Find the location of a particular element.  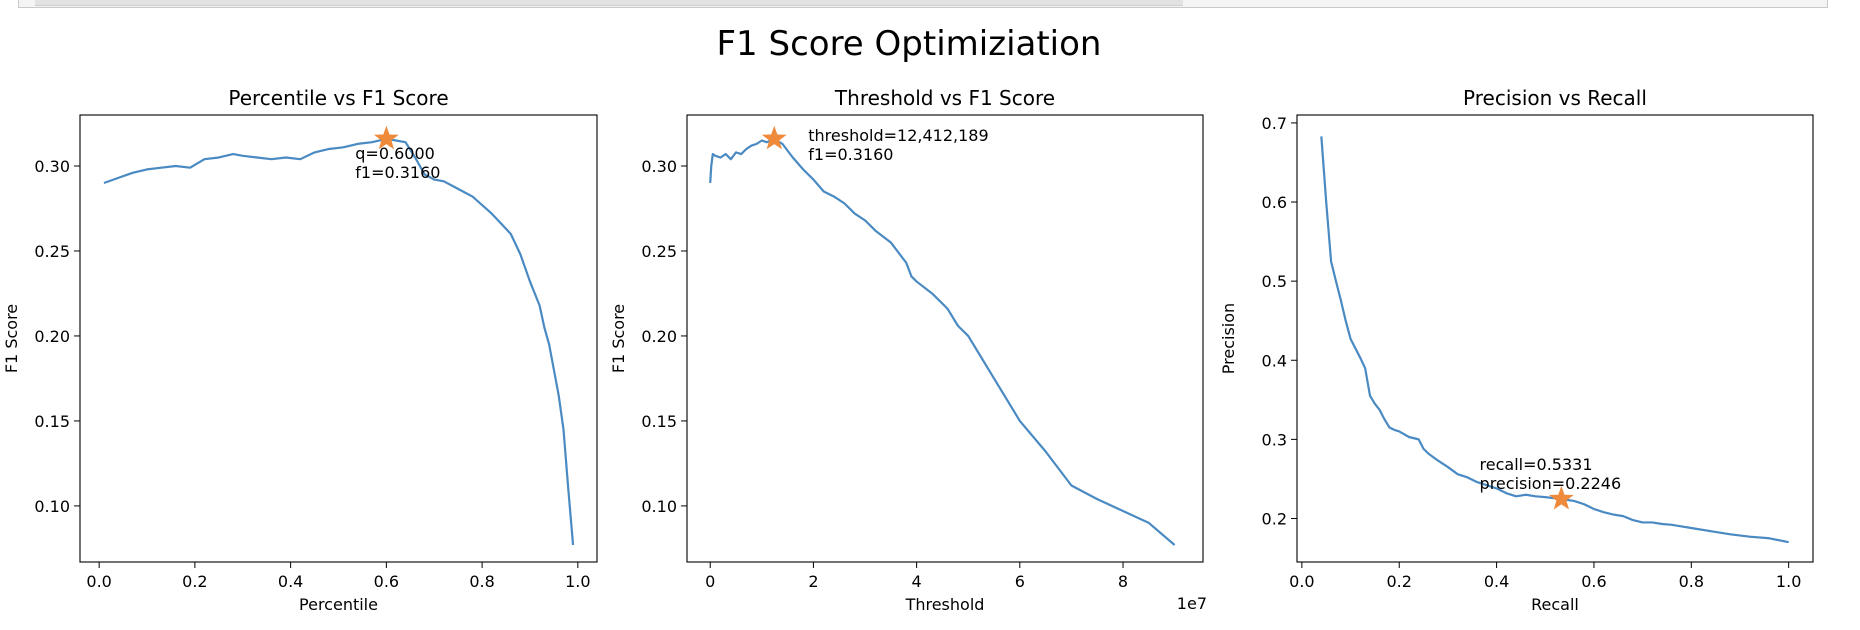

annotation-line-1: q=0.6000 is located at coordinates (395, 153).